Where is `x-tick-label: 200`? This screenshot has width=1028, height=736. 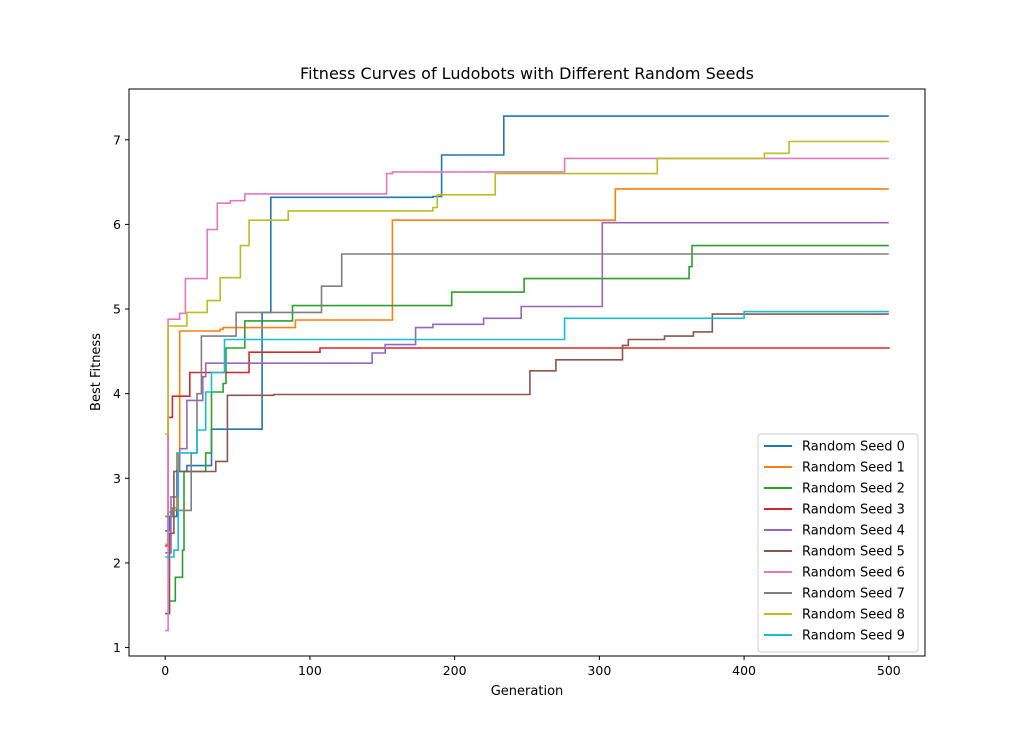
x-tick-label: 200 is located at coordinates (455, 670).